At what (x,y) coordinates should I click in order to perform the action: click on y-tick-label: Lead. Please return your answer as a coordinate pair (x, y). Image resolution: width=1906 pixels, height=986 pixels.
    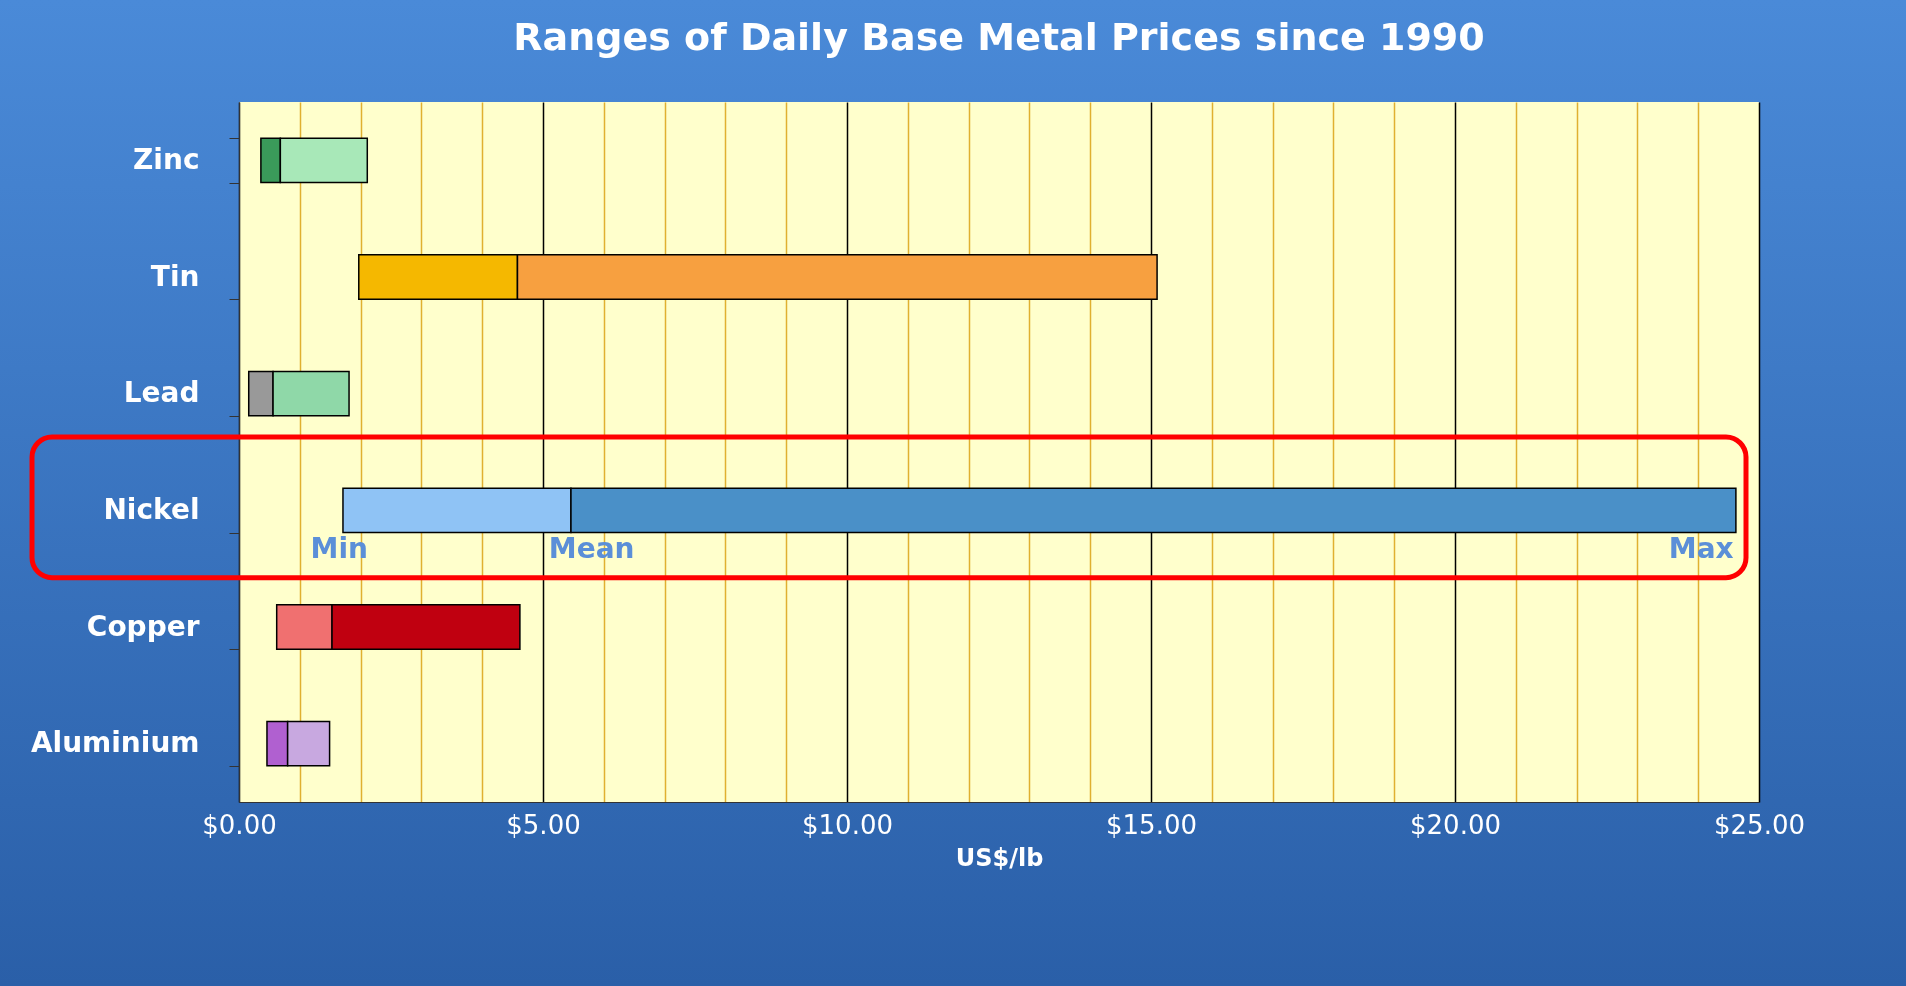
    Looking at the image, I should click on (161, 393).